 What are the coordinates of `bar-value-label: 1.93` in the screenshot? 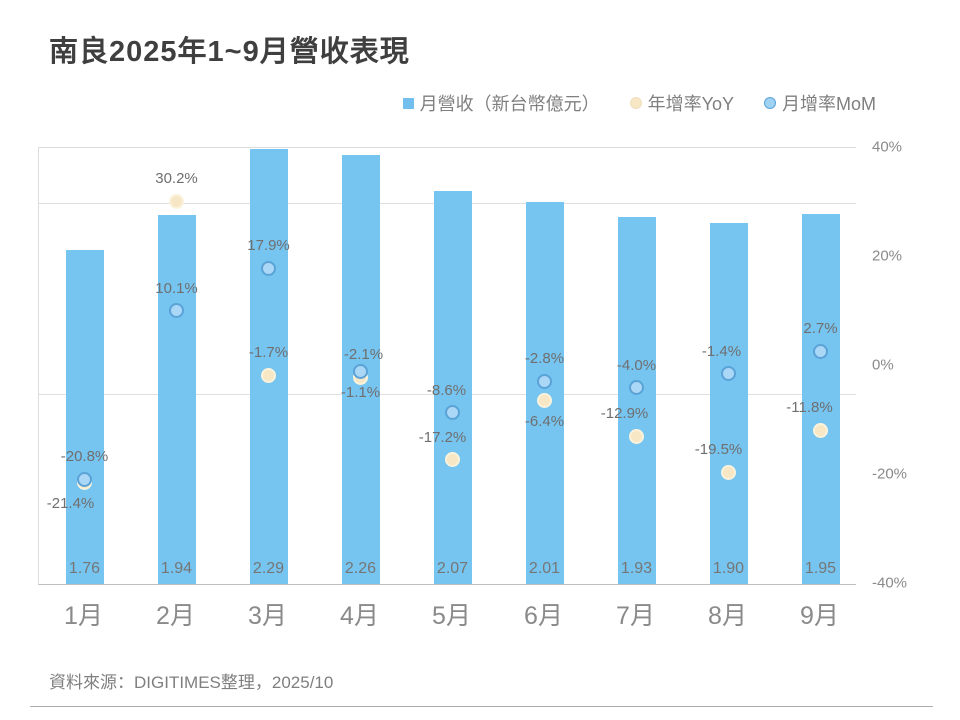 It's located at (636, 568).